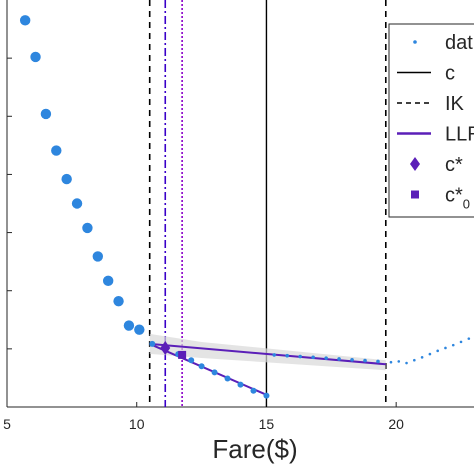  I want to click on x-tick-label: 5, so click(7, 424).